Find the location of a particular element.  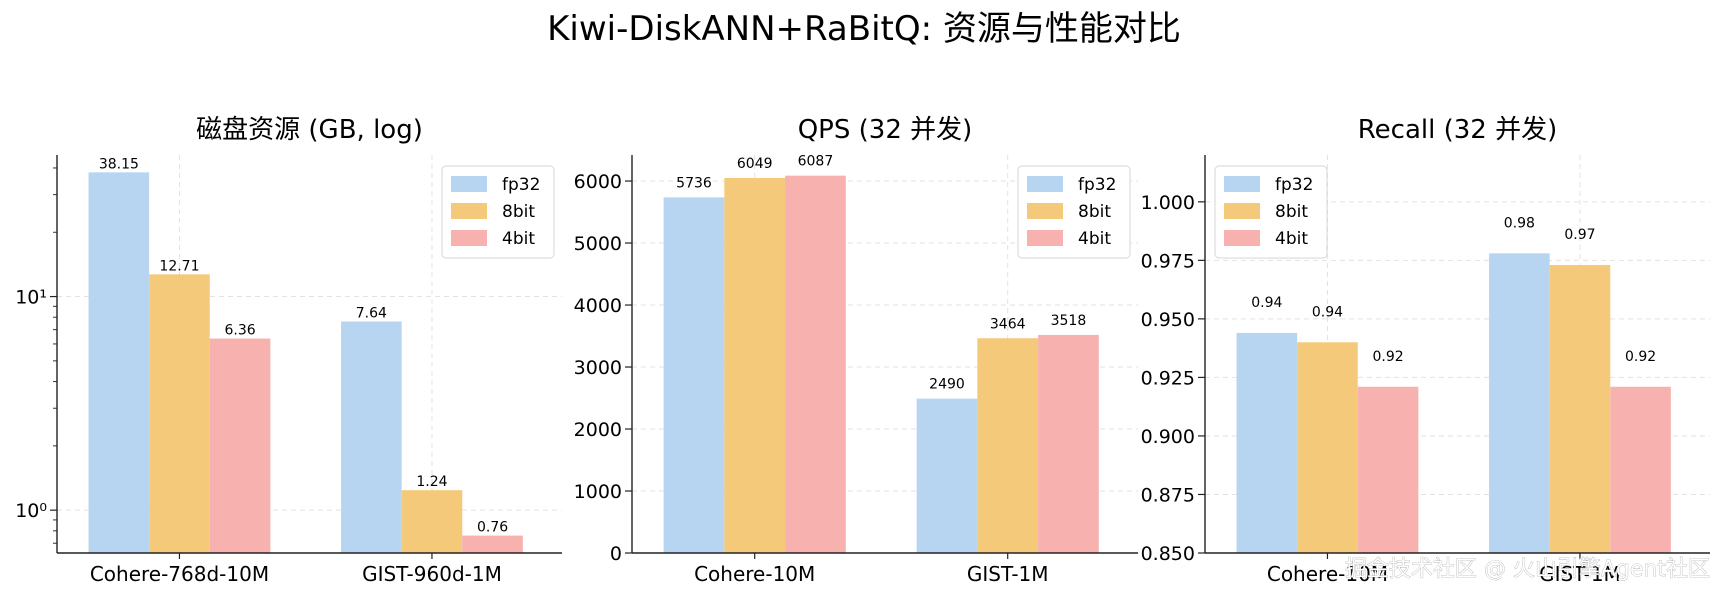

figure-title: Kiwi-DiskANN+RaBitQ: 资源与性能对比 is located at coordinates (864, 29).